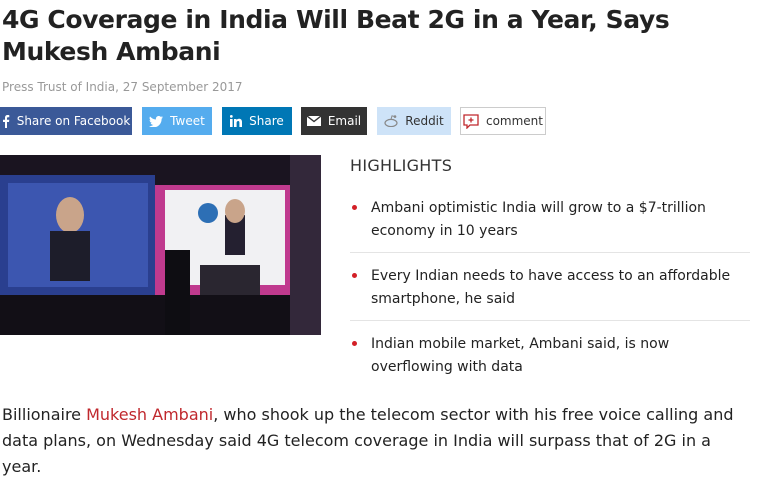 This screenshot has width=758, height=480. I want to click on reddit-icon, so click(391, 121).